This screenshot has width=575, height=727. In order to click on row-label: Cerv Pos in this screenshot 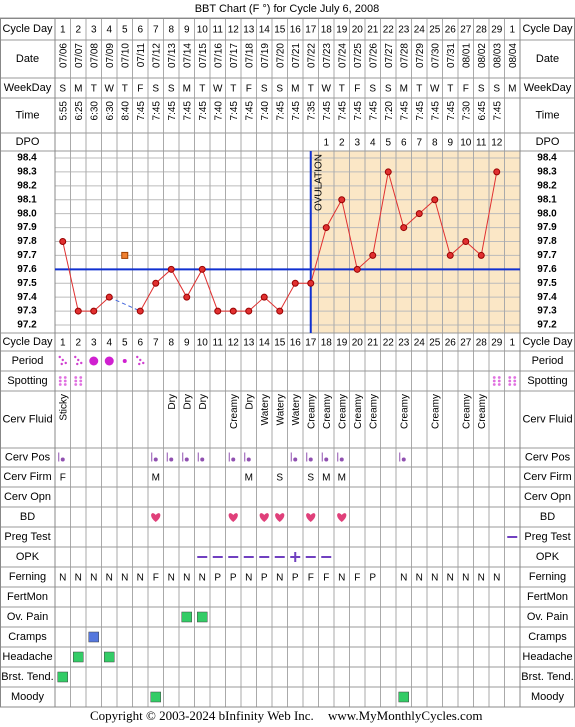, I will do `click(548, 457)`.